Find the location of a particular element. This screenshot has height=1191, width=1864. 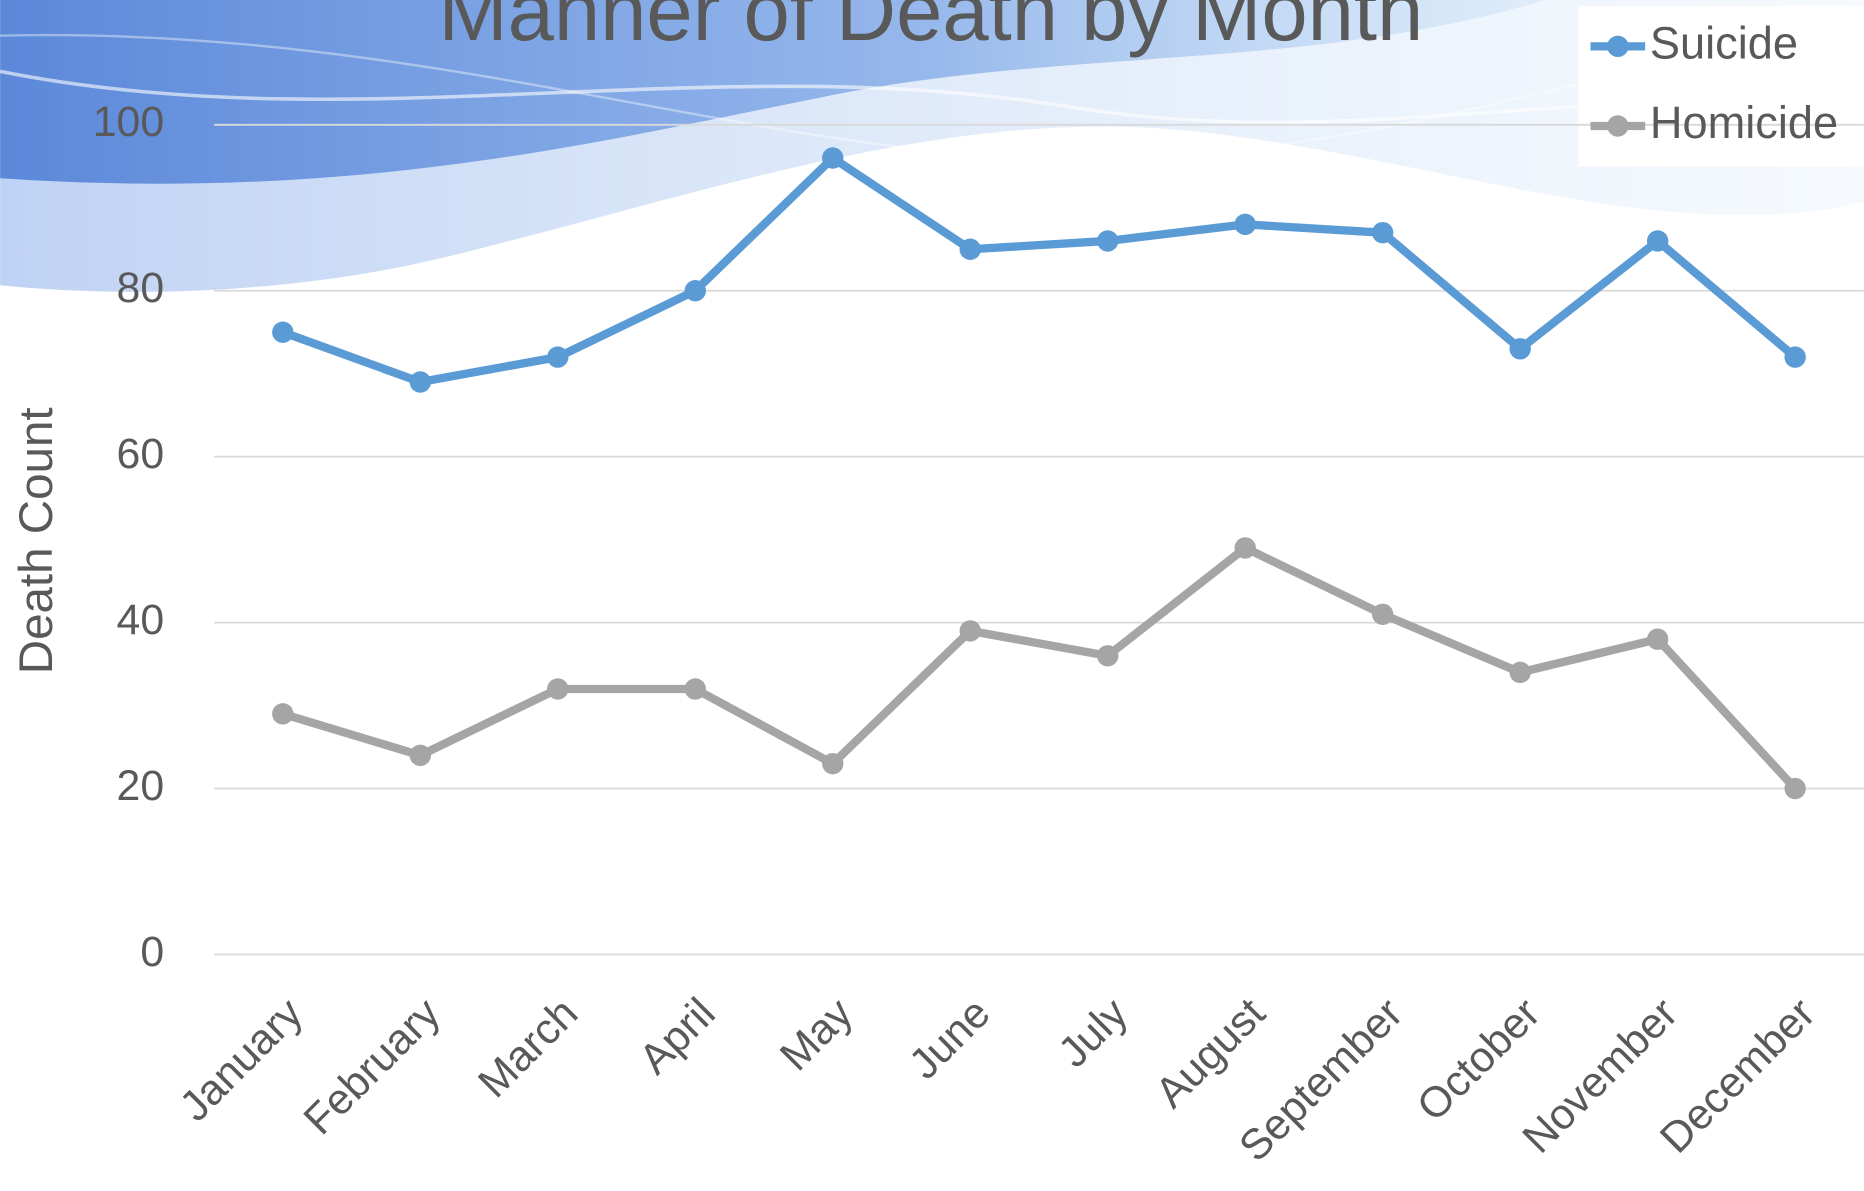

x-tick-label: April is located at coordinates (677, 1036).